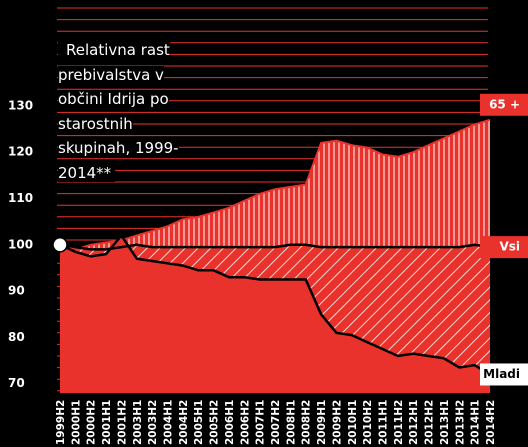  What do you see at coordinates (20, 105) in the screenshot?
I see `y-tick-label: 130` at bounding box center [20, 105].